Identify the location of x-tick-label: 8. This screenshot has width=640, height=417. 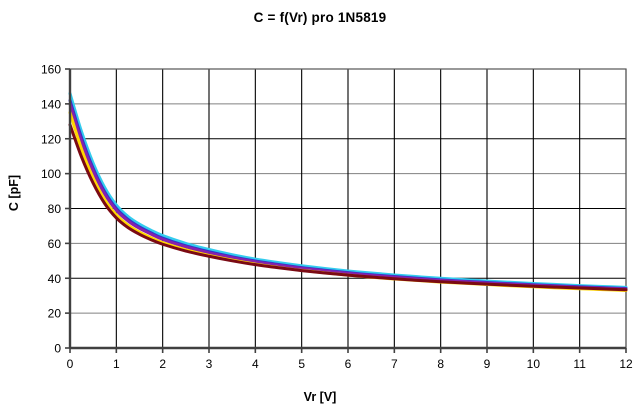
(440, 364).